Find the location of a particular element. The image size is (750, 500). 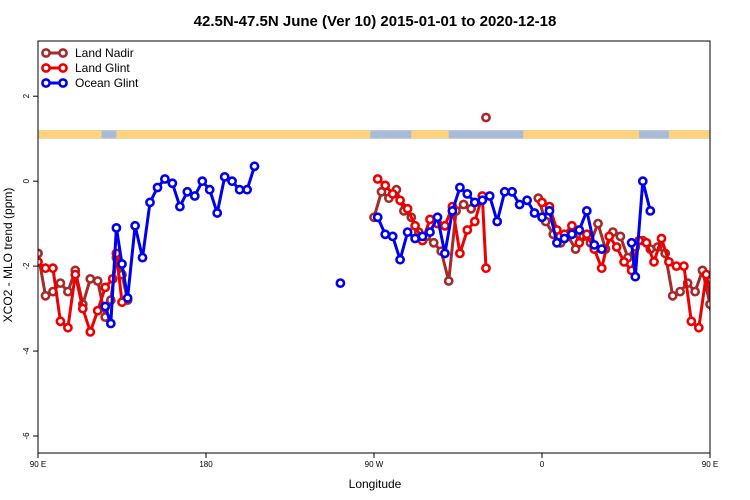

x-tick-label: 0 is located at coordinates (542, 464).